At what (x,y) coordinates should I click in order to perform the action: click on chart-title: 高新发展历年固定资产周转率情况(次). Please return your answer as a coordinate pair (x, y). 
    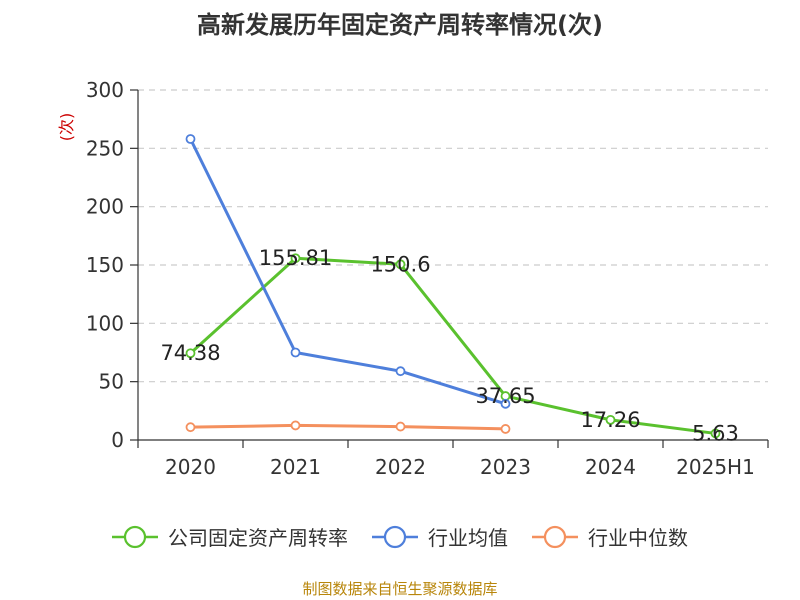
    Looking at the image, I should click on (400, 25).